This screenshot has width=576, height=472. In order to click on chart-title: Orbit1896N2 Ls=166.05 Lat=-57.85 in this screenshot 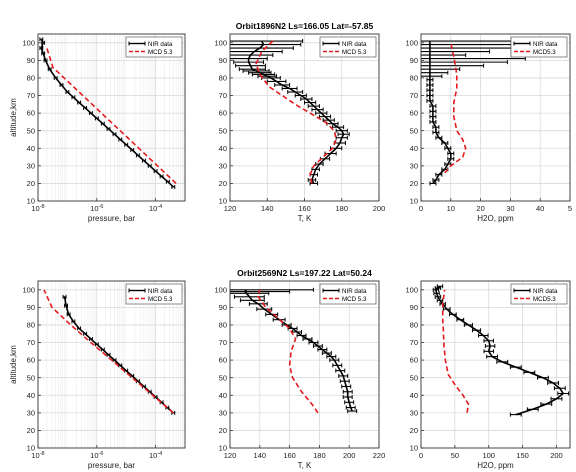, I will do `click(305, 26)`.